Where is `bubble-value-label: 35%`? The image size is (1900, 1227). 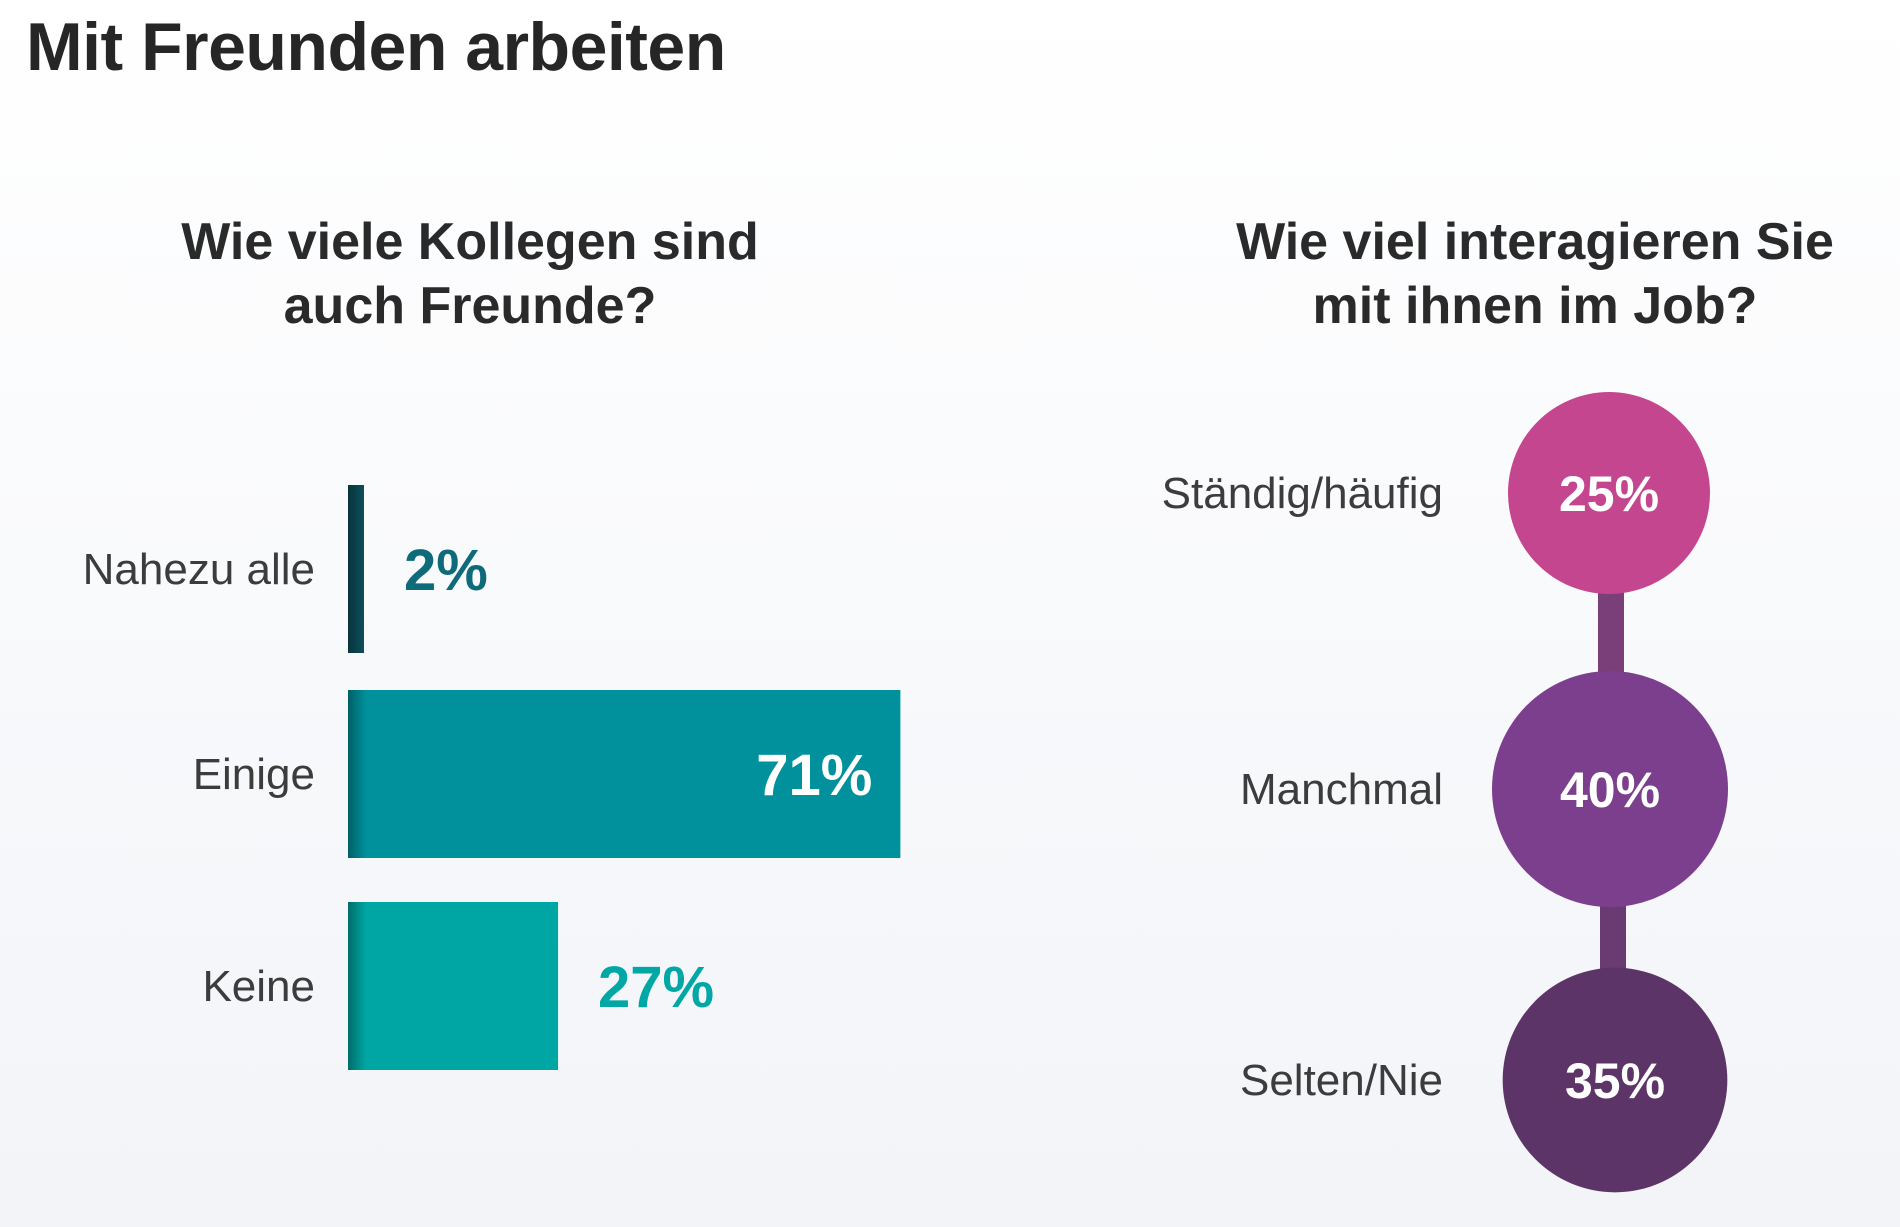 bubble-value-label: 35% is located at coordinates (1615, 1081).